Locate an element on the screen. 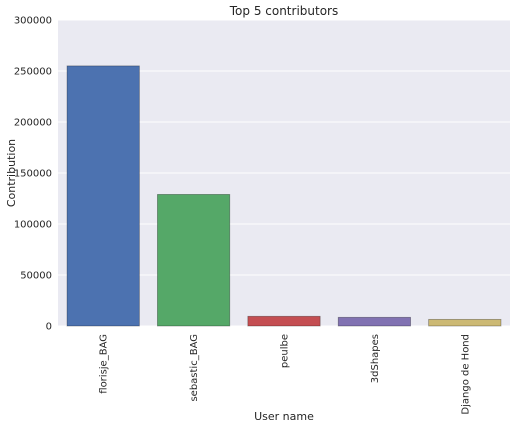  y-tick-label: 300000 is located at coordinates (33, 21).